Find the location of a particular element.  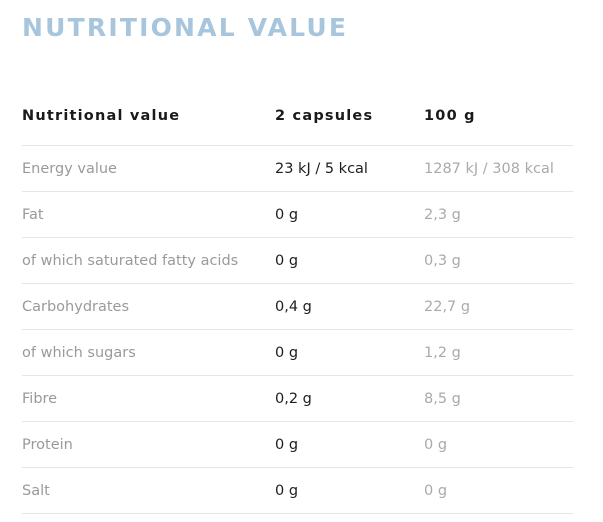

nutrient-name: Salt is located at coordinates (148, 490).